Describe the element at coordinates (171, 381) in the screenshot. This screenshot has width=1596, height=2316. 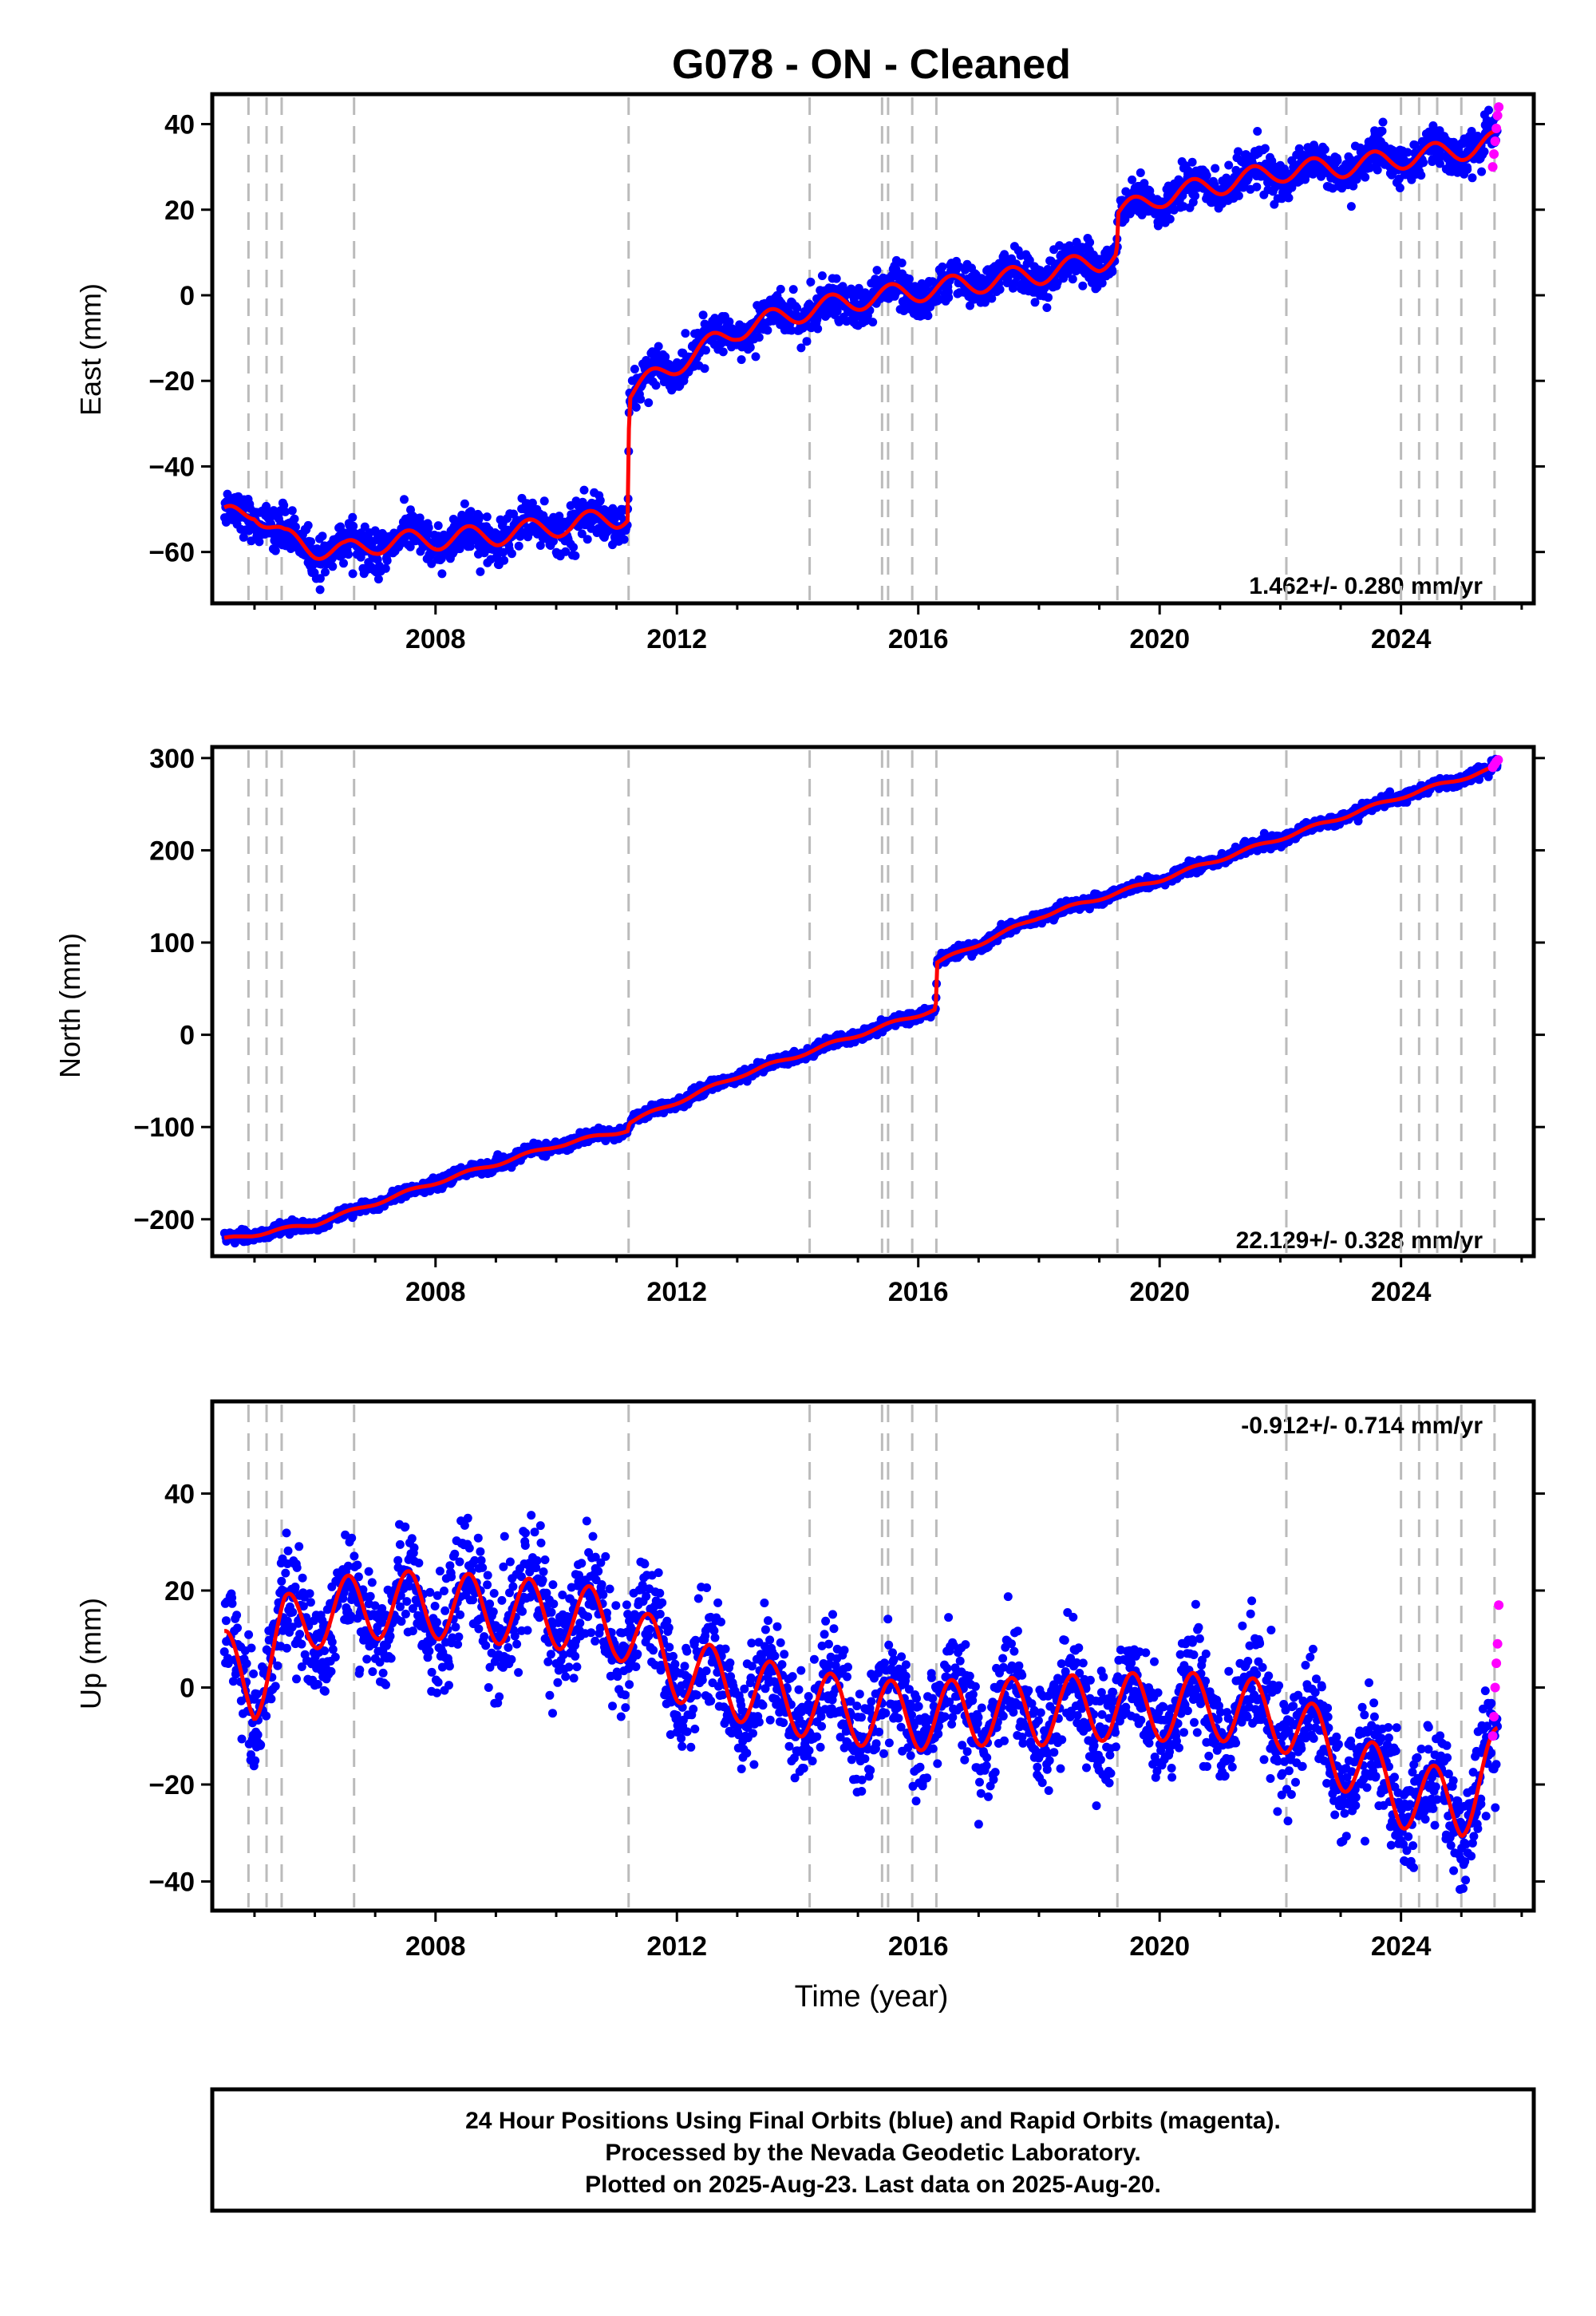
I see `east-y-tick-label: −20` at that location.